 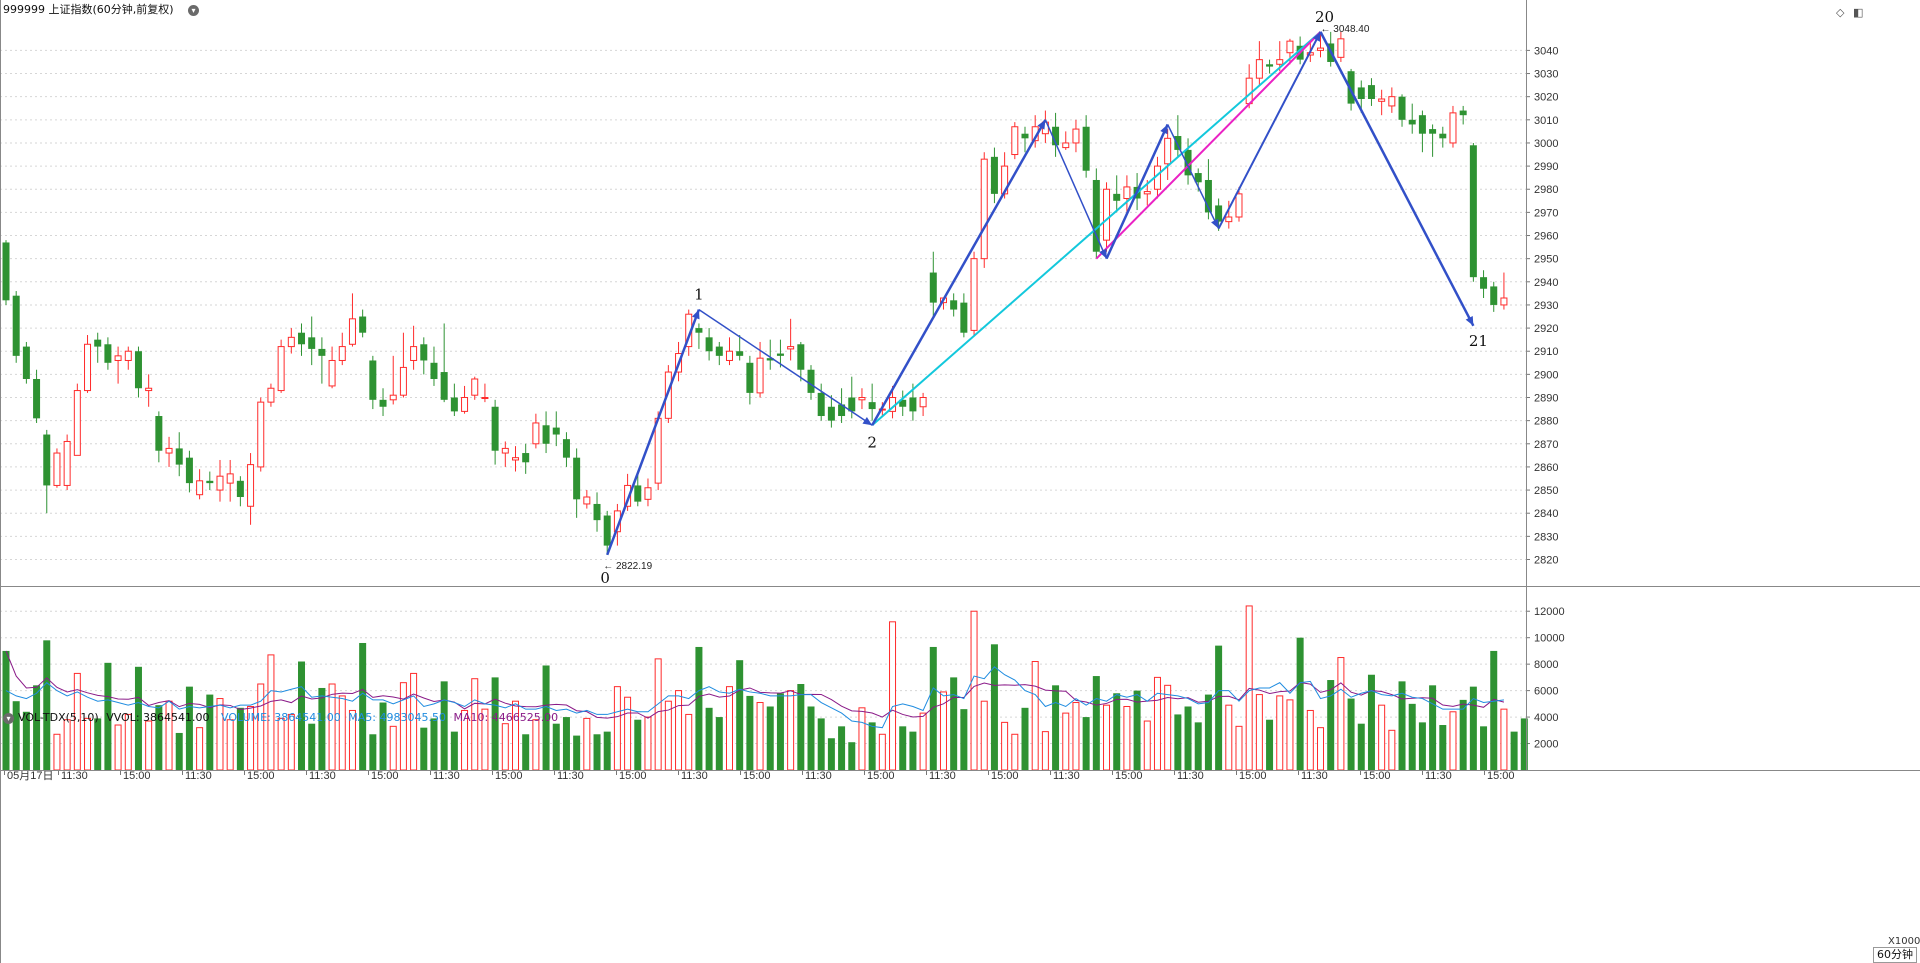 I want to click on price-tick-label: 2850, so click(x=1546, y=491).